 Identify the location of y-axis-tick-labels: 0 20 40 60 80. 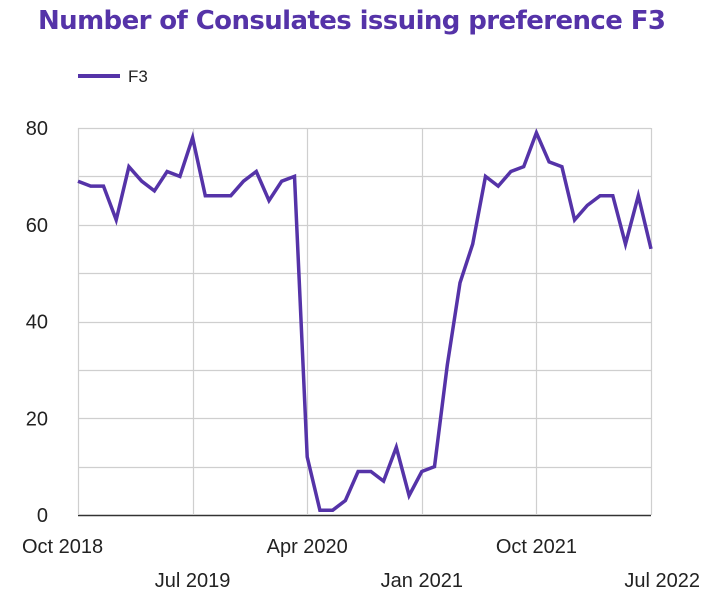
(37, 322).